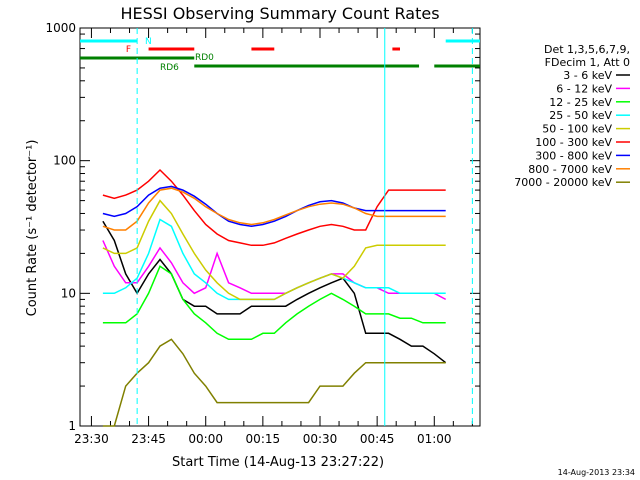  What do you see at coordinates (573, 155) in the screenshot?
I see `legend-label: 300 - 800 keV` at bounding box center [573, 155].